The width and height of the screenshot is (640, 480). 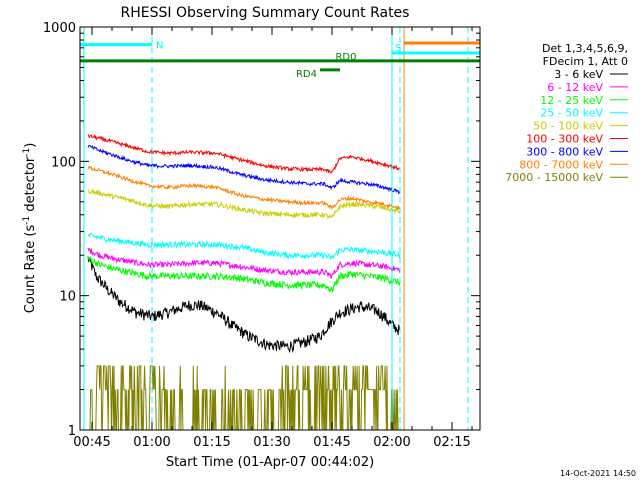 I want to click on y-label-mid: detector, so click(x=30, y=186).